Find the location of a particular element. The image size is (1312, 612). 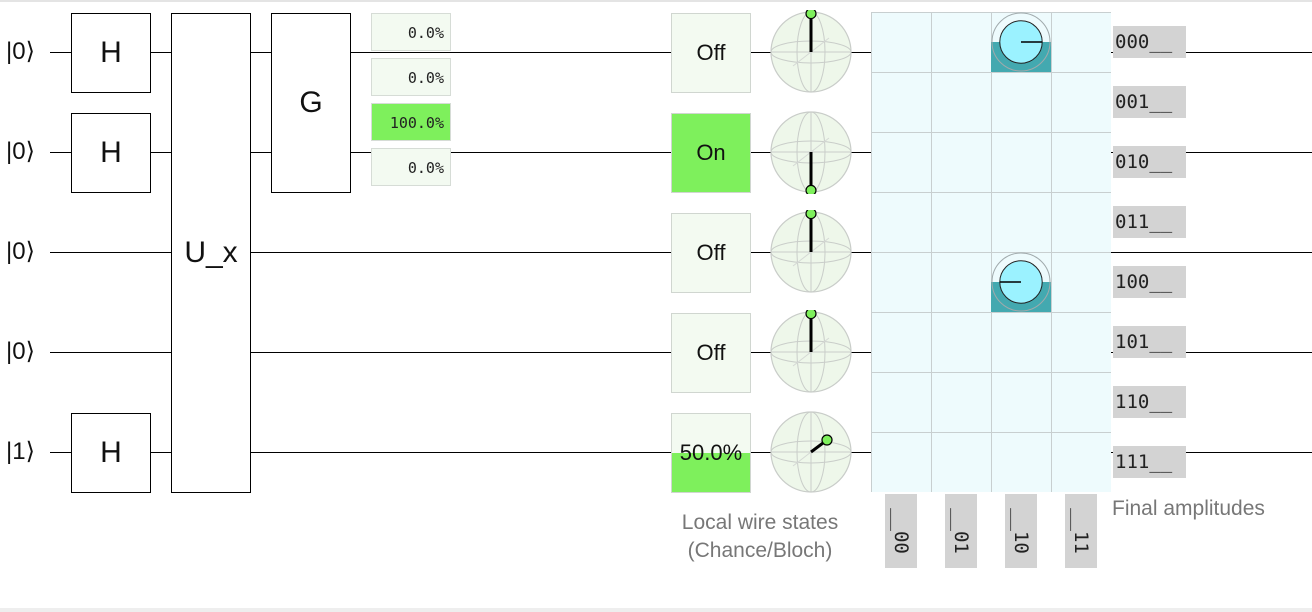

amplitude-col-label-01: __01 is located at coordinates (961, 531).